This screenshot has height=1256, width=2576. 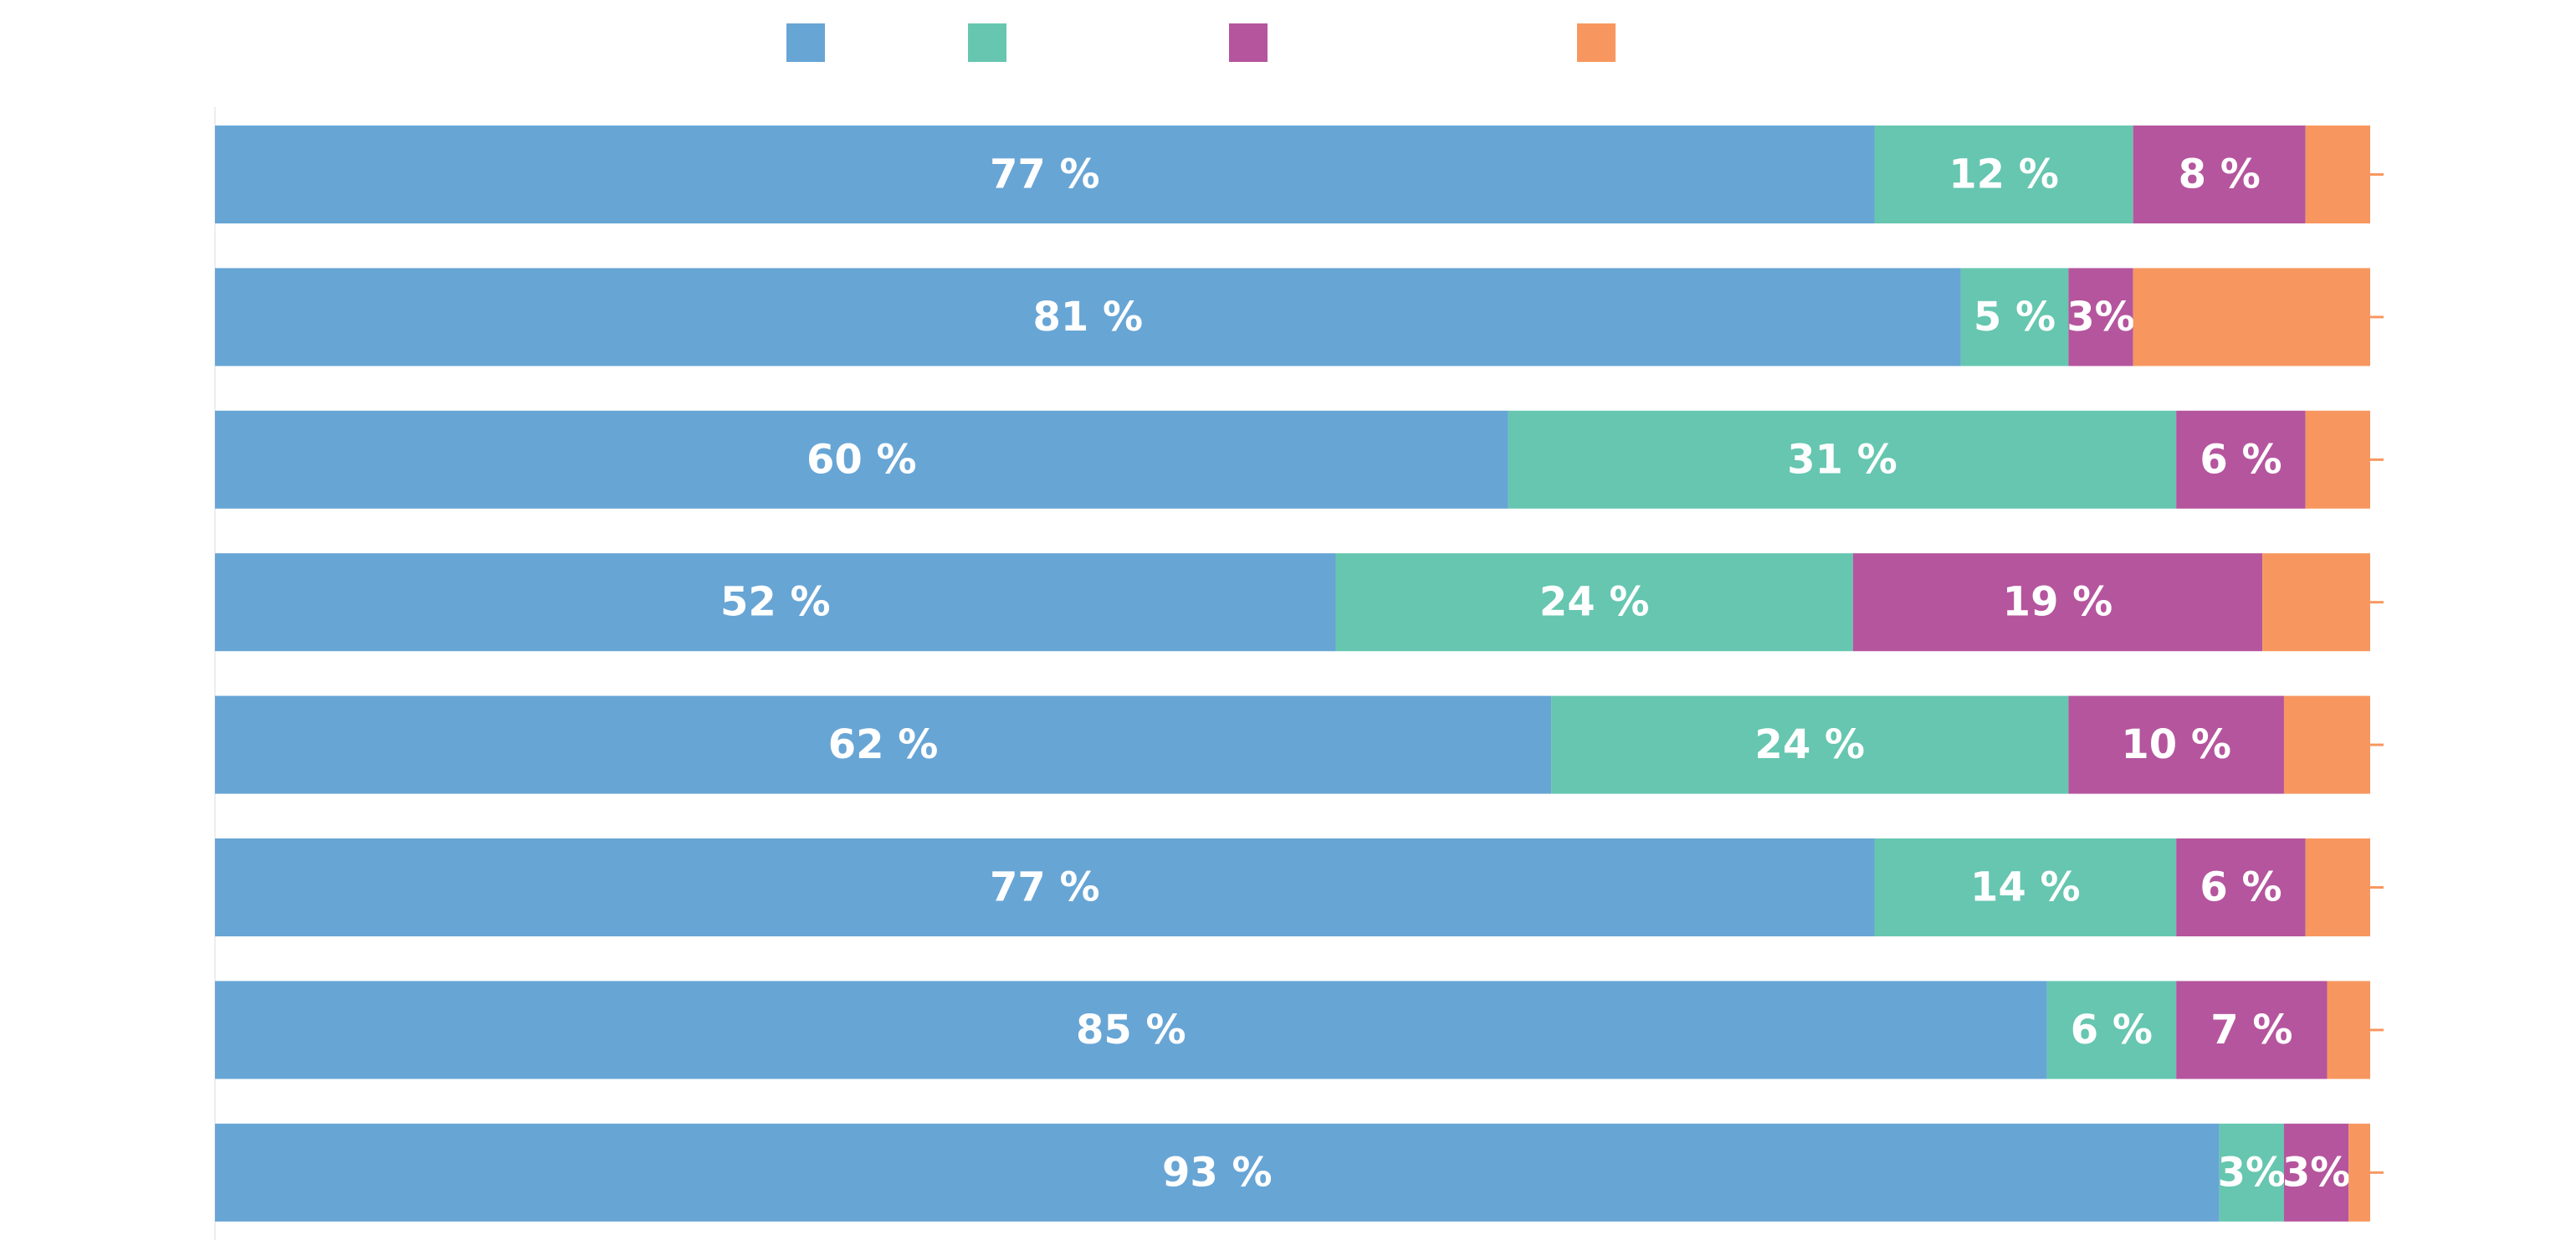 I want to click on data-label: 5 %, so click(x=2015, y=317).